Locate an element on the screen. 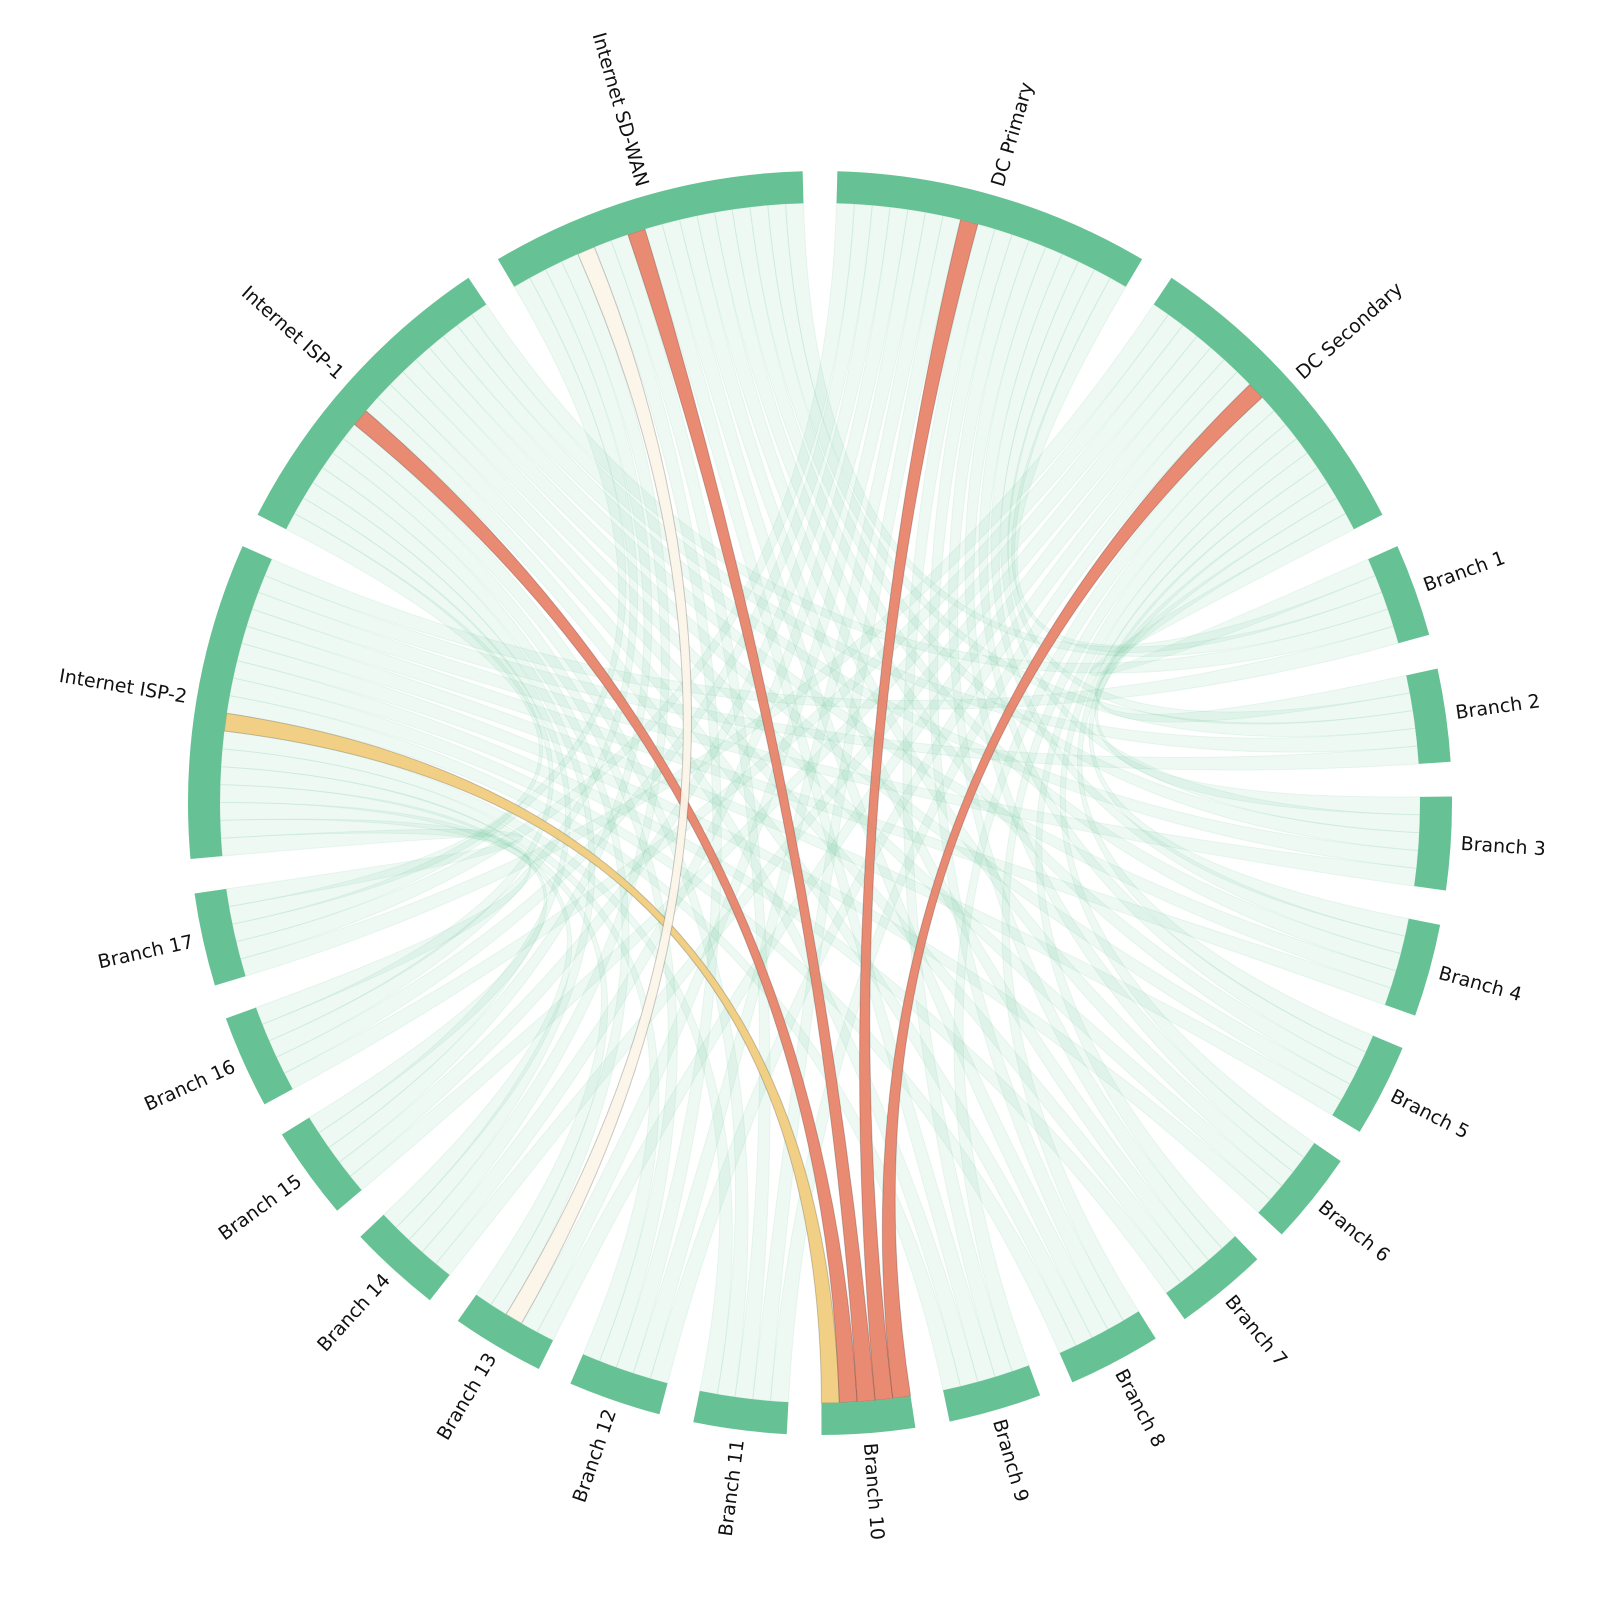 The height and width of the screenshot is (1600, 1600). node-label: Branch 11 is located at coordinates (732, 1487).